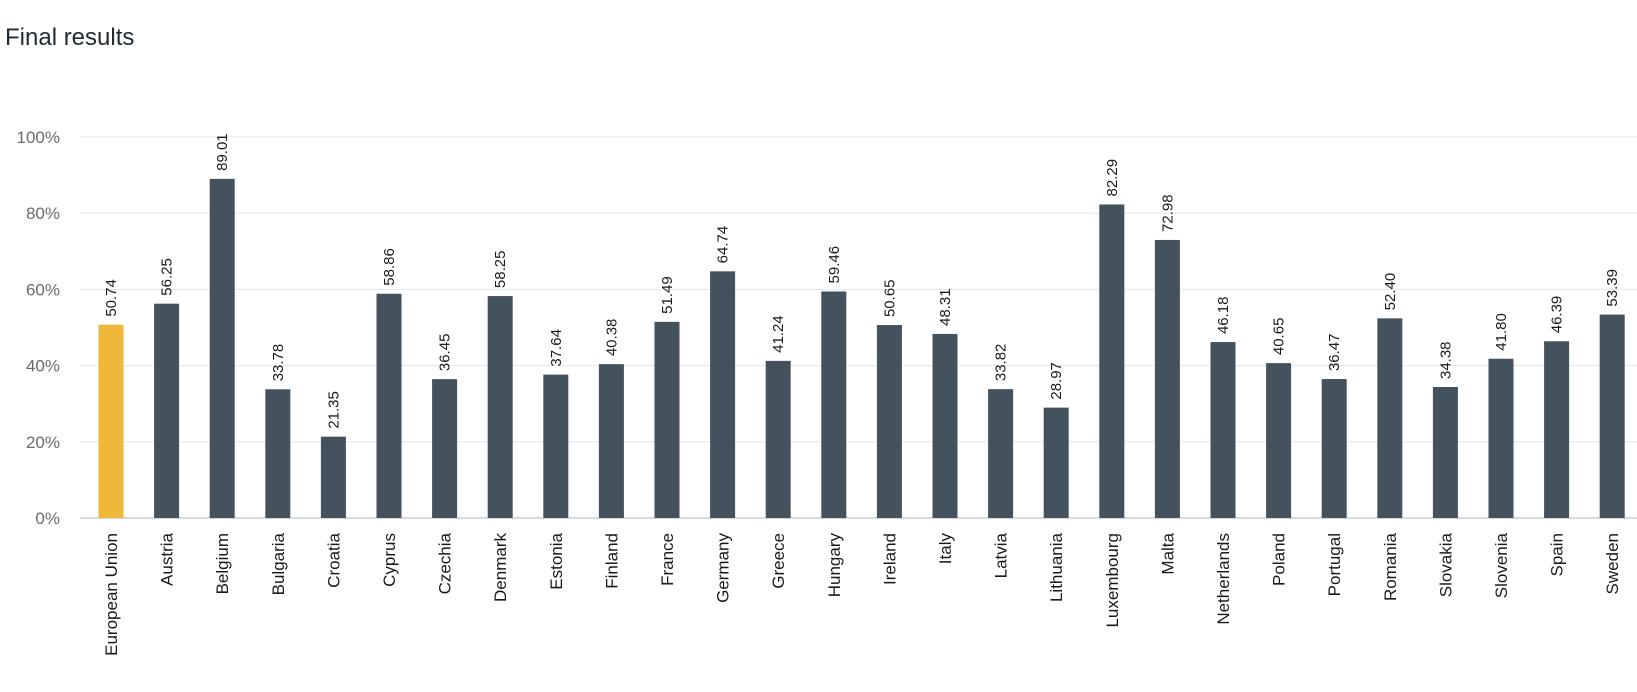  What do you see at coordinates (945, 307) in the screenshot?
I see `data-label: 48.31` at bounding box center [945, 307].